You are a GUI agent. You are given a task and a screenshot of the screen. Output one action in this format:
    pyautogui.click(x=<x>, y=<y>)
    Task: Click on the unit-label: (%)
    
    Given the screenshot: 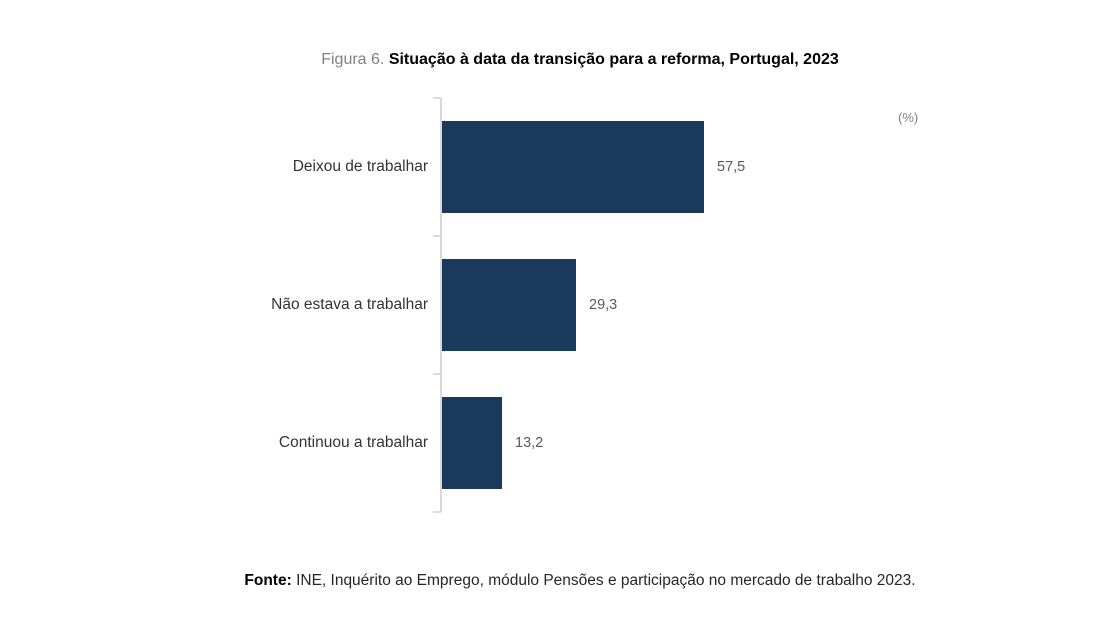 What is the action you would take?
    pyautogui.click(x=908, y=117)
    